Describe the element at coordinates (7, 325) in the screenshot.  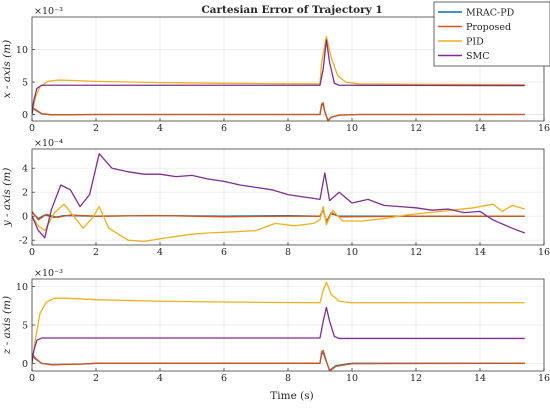
I see `y-axis-label: z - axis (m)` at that location.